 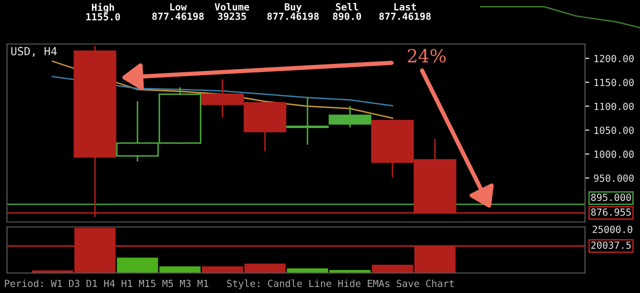 I want to click on text: Last 877.46198, so click(x=405, y=11).